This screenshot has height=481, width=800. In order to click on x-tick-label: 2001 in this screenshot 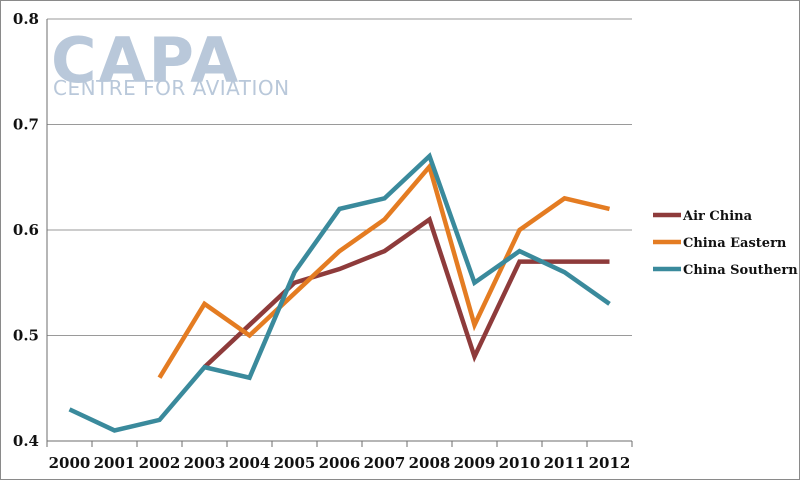, I will do `click(115, 463)`.